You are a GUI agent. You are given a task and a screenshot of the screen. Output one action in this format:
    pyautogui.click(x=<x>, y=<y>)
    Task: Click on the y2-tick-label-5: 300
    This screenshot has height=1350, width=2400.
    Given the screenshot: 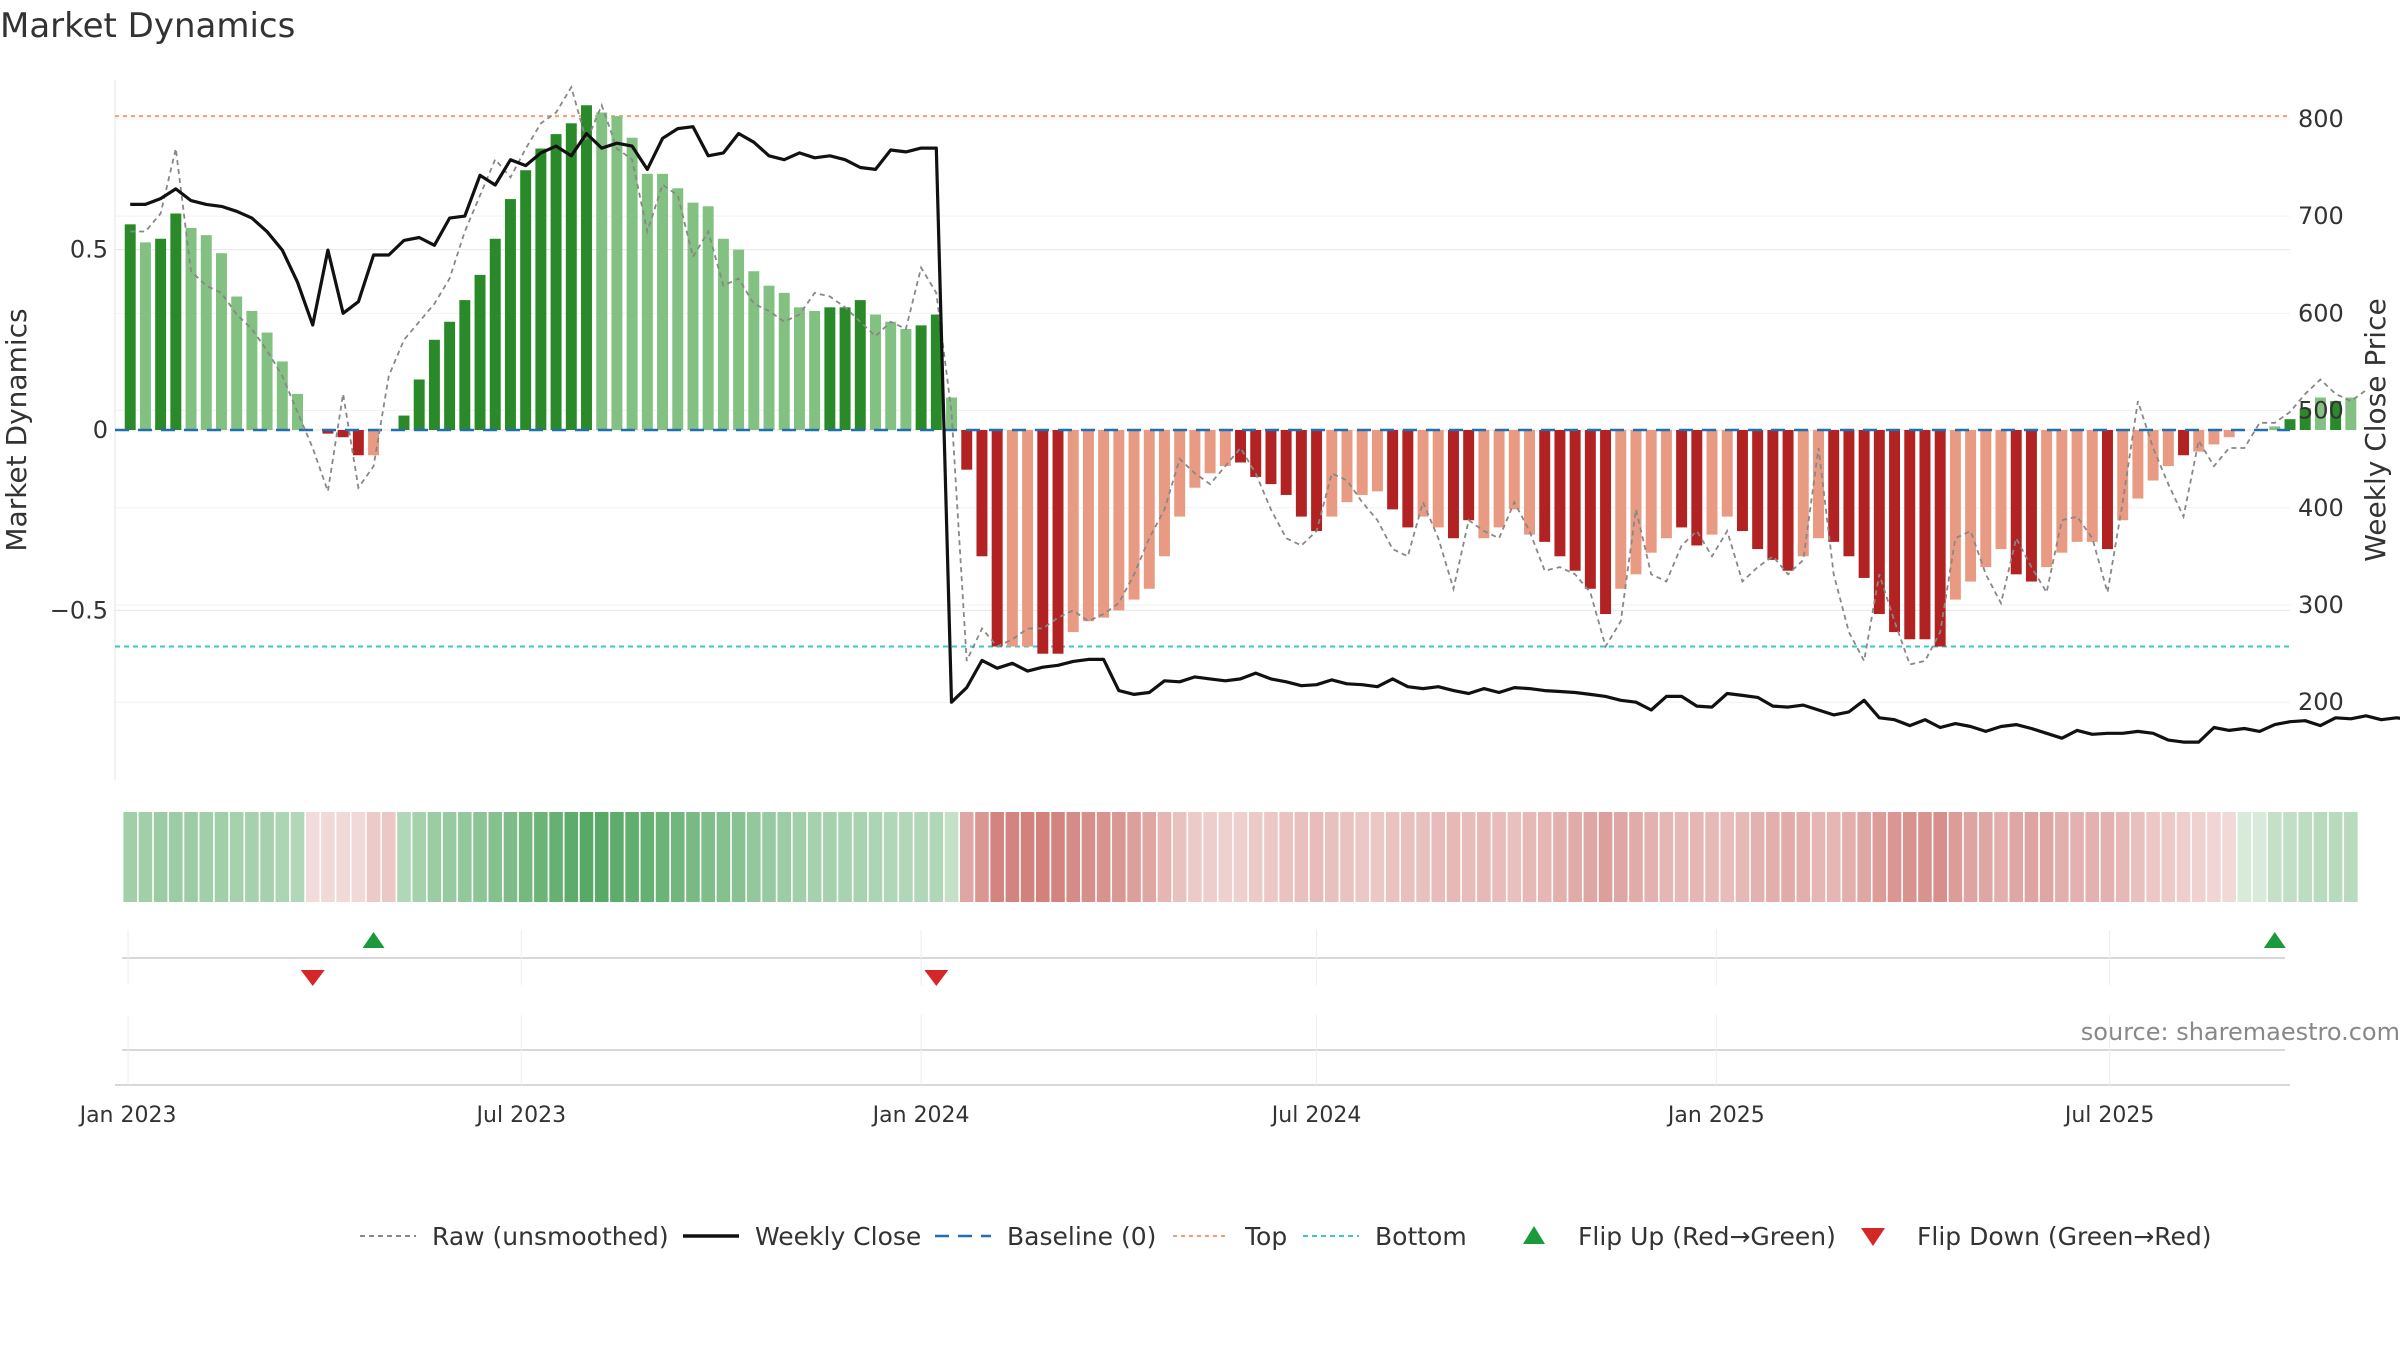 What is the action you would take?
    pyautogui.click(x=2321, y=605)
    